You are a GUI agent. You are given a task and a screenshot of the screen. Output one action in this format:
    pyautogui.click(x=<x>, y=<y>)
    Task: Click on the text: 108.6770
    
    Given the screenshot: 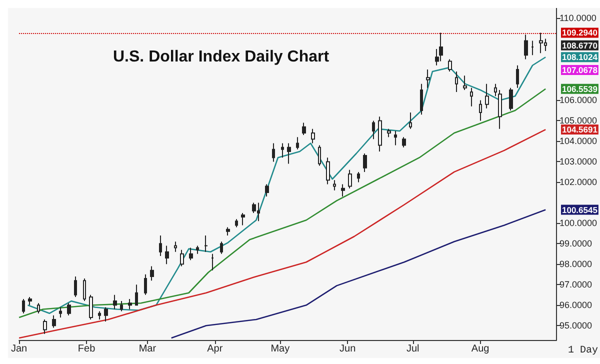 What is the action you would take?
    pyautogui.click(x=580, y=45)
    